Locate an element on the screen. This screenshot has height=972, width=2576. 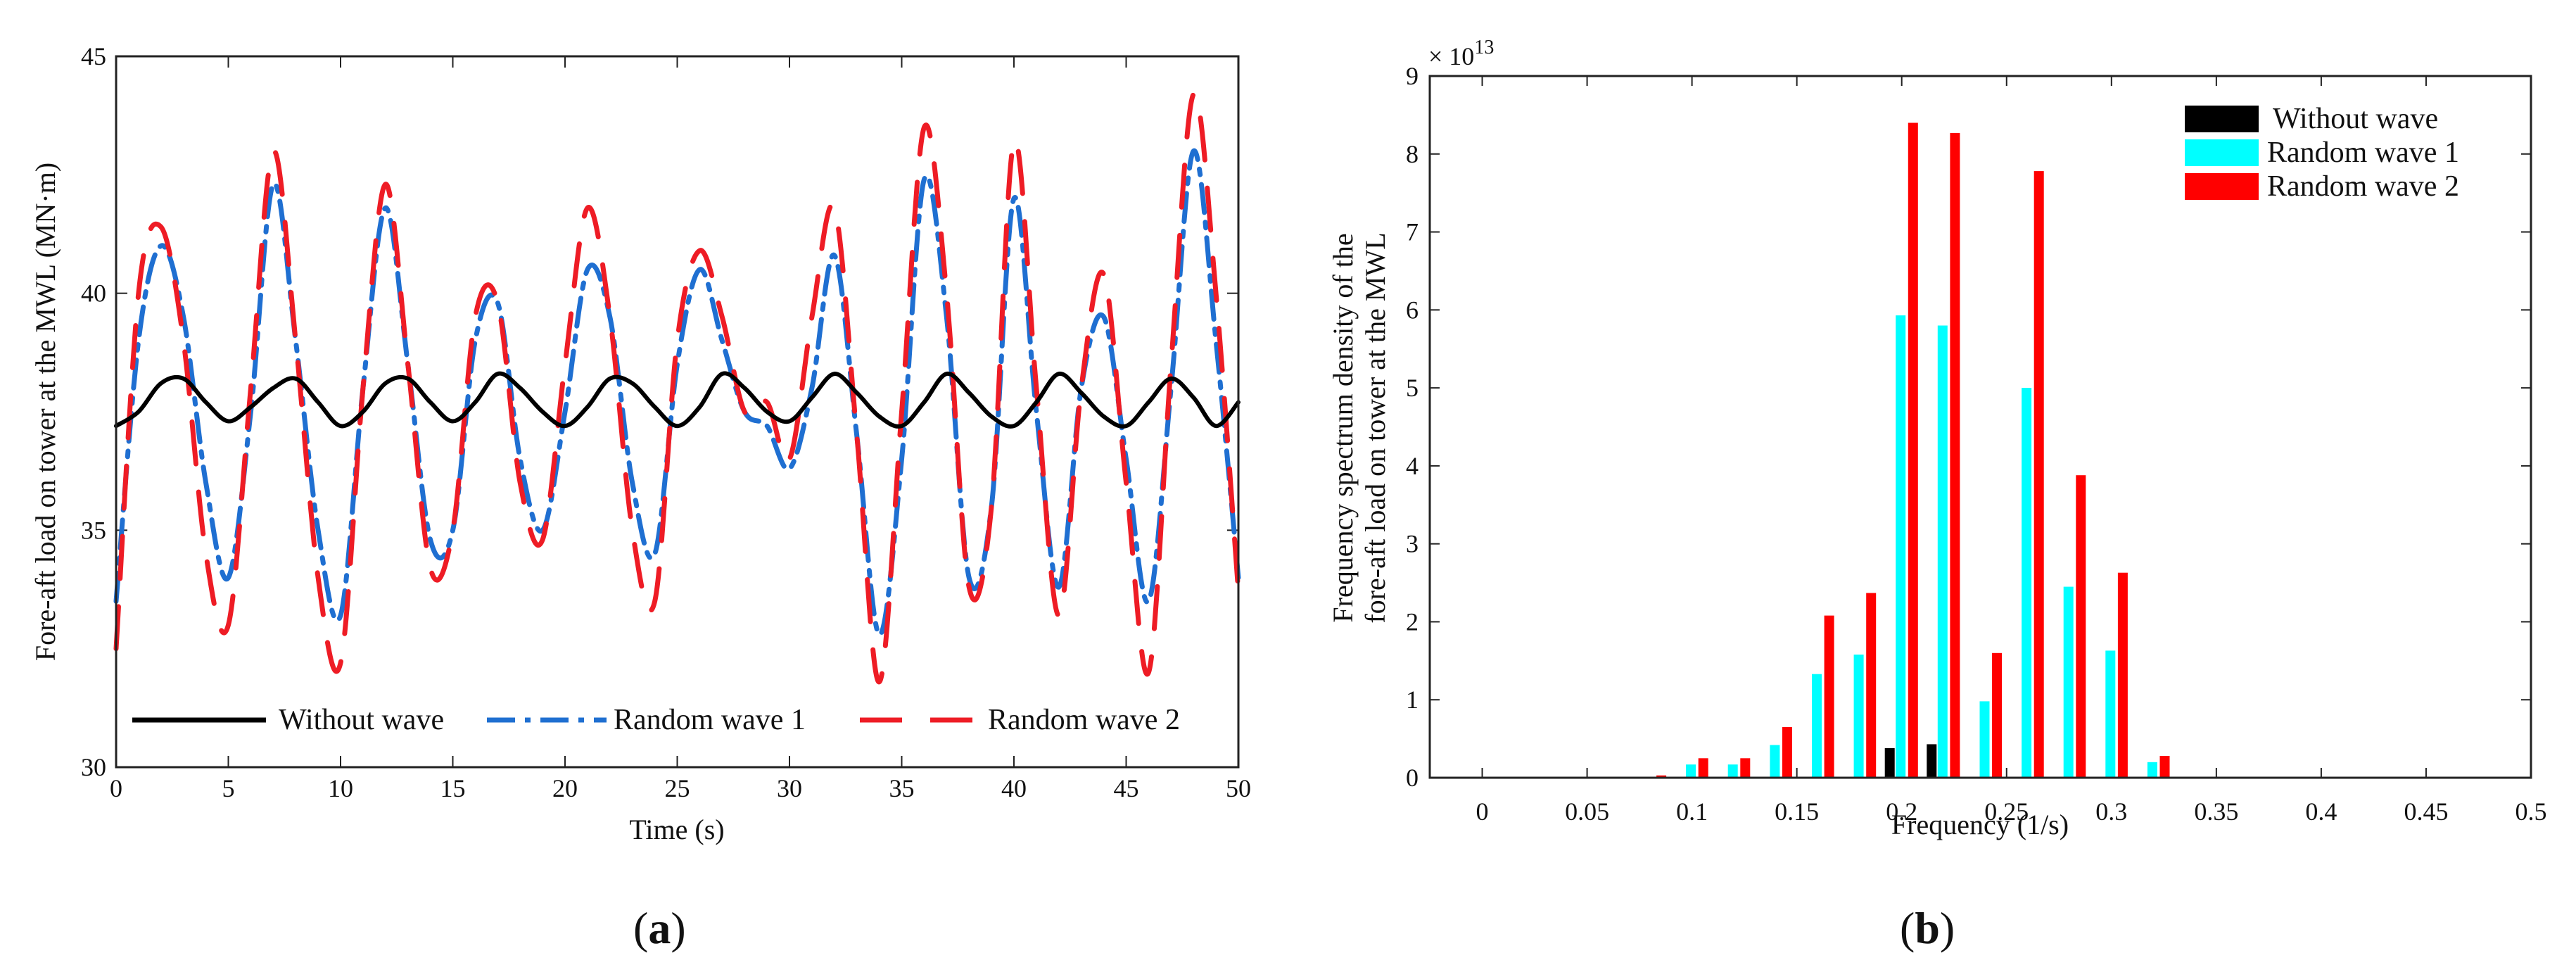
panel-a-legend: Without wave Random wave 1 Random wave 2 is located at coordinates (656, 720).